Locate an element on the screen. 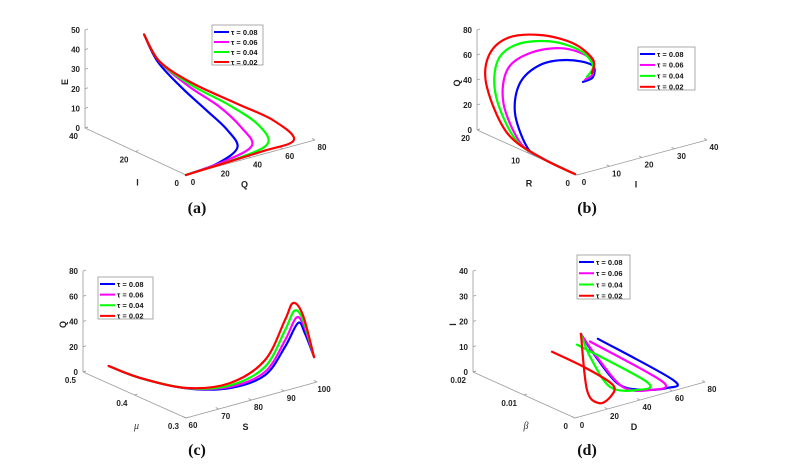  right-axis-tick-label: 10 is located at coordinates (616, 173).